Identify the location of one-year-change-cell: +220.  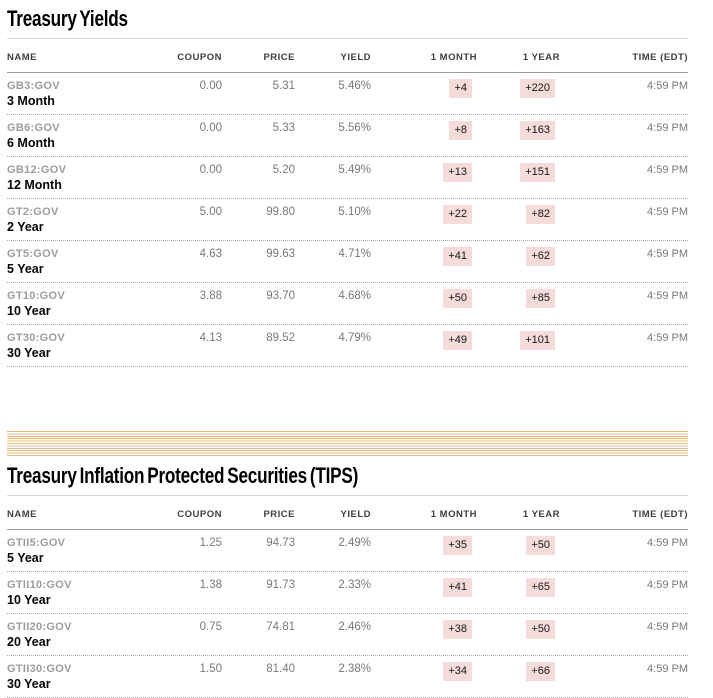
(518, 88).